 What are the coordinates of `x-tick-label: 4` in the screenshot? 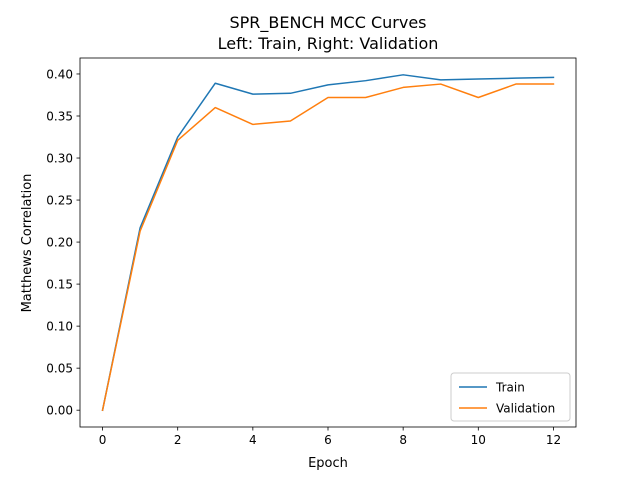 It's located at (253, 440).